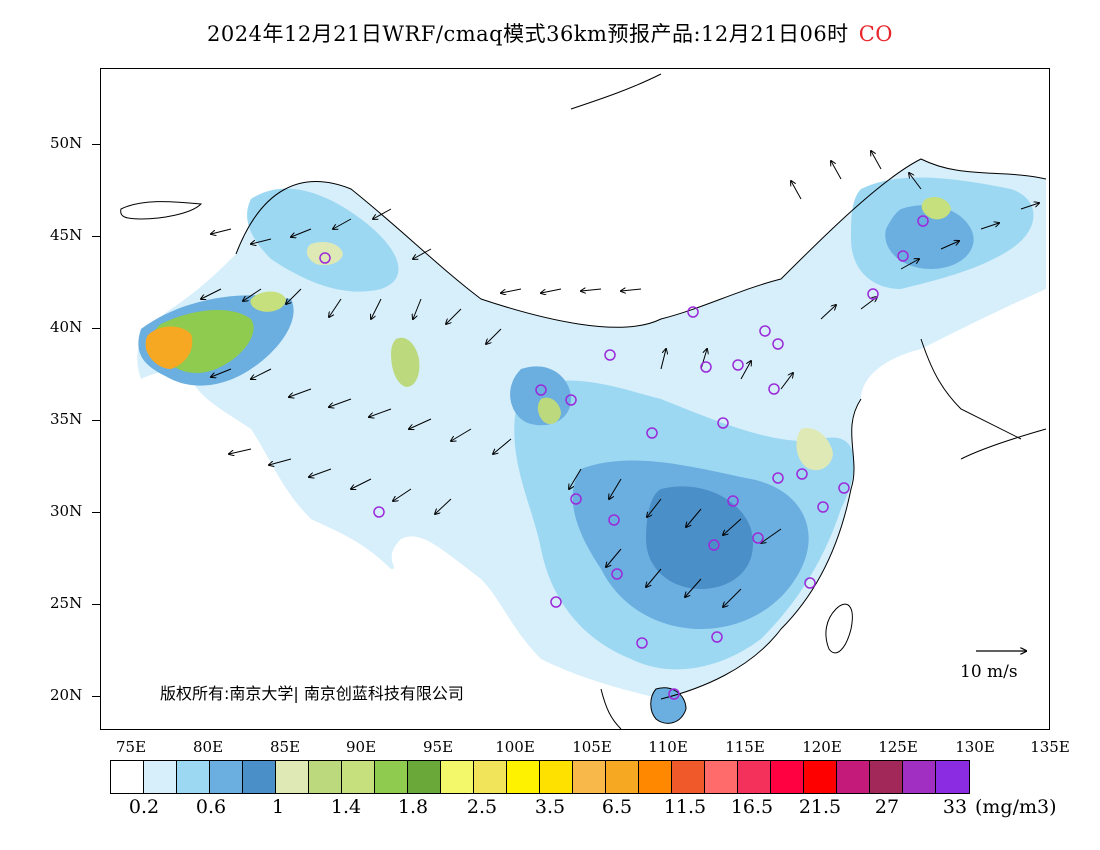 The height and width of the screenshot is (850, 1100). What do you see at coordinates (820, 807) in the screenshot?
I see `colorbar-label: 21.5` at bounding box center [820, 807].